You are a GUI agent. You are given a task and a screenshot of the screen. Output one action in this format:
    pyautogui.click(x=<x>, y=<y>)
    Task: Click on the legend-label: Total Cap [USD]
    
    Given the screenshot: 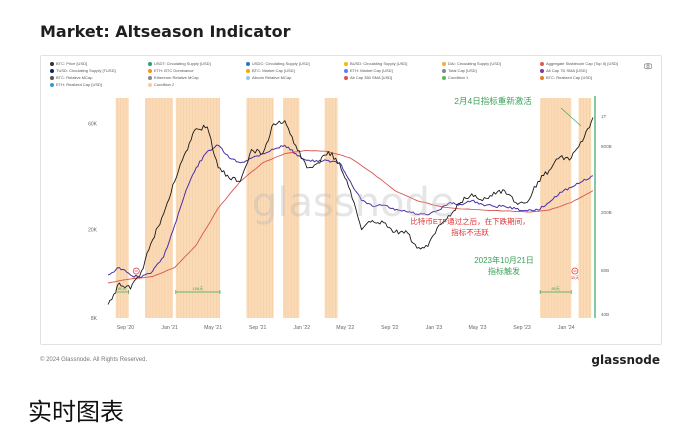 What is the action you would take?
    pyautogui.click(x=462, y=70)
    